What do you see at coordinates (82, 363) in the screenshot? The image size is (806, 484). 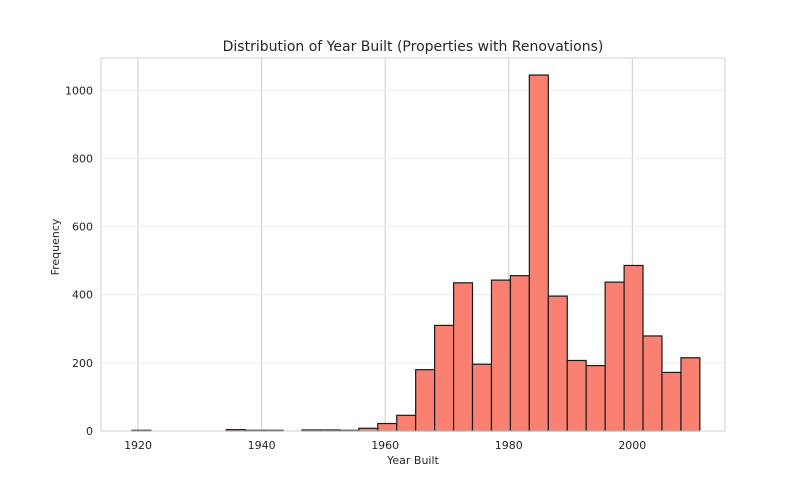 I see `y-tick-label: 200` at bounding box center [82, 363].